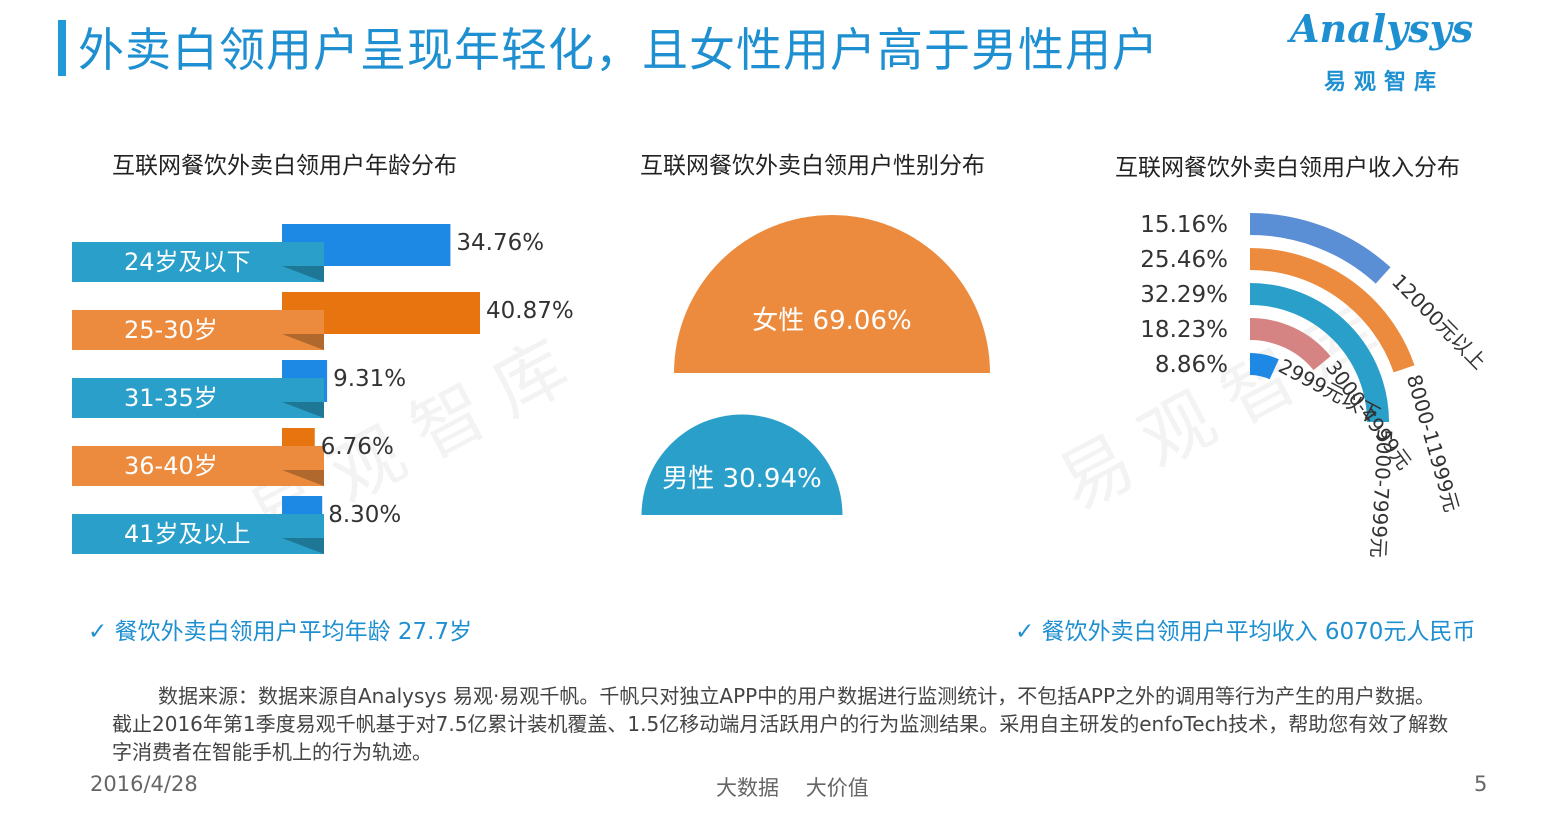  I want to click on gender-label-male: 男性 30.94%, so click(741, 479).